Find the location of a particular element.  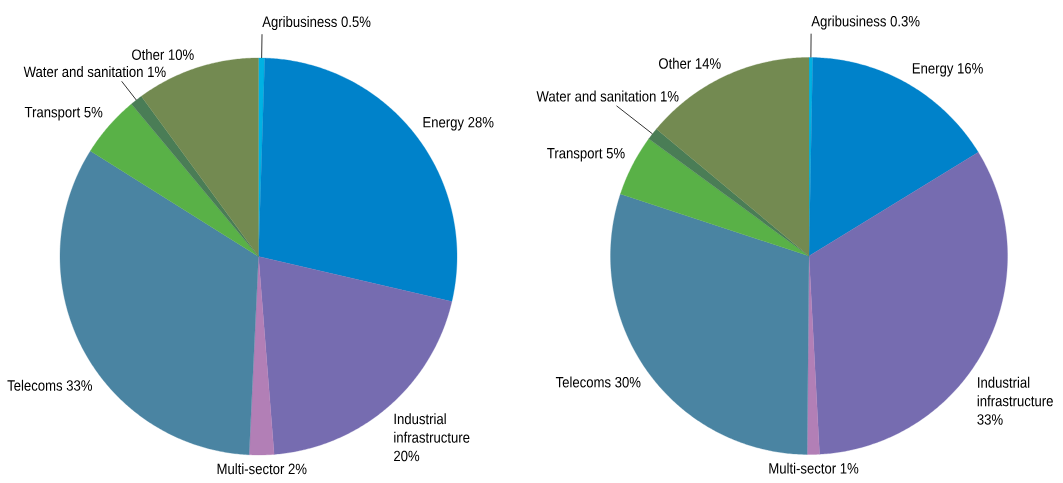

data-label: 14% is located at coordinates (708, 63).